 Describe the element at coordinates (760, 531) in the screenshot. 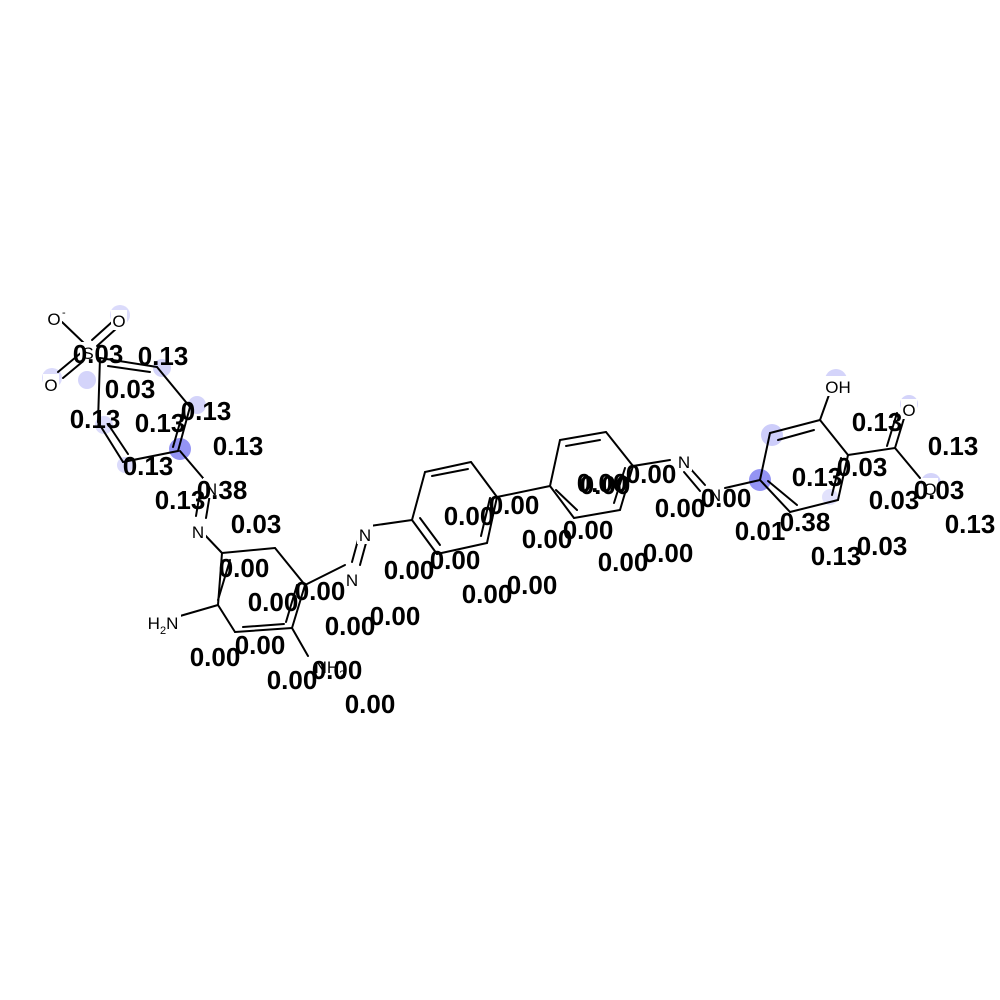

I see `atom-score: 0.01` at that location.